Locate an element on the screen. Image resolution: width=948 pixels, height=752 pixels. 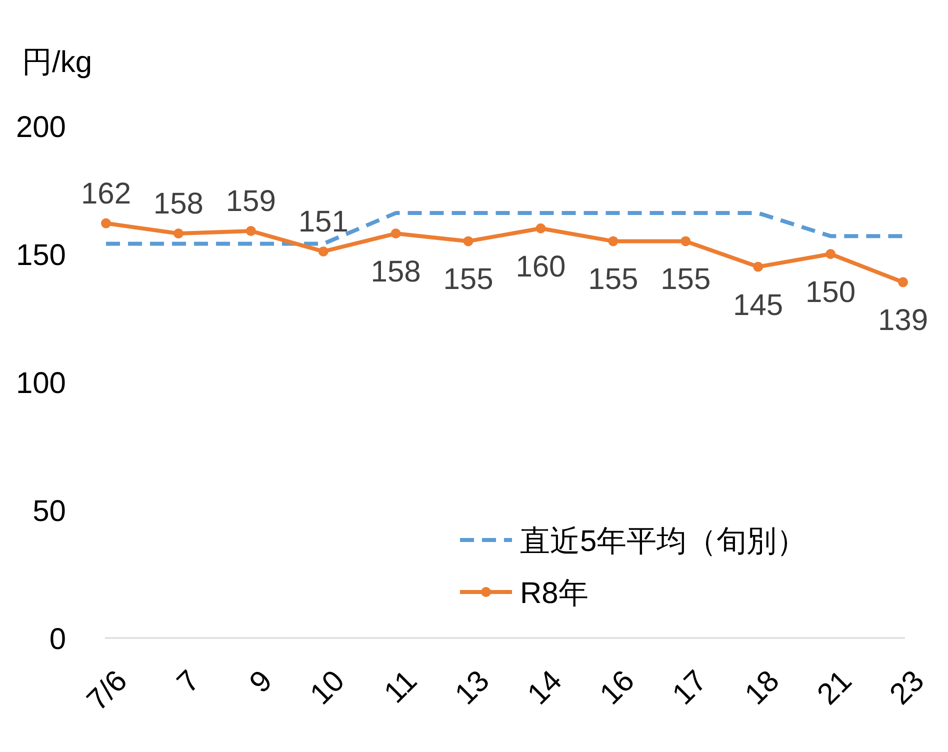
y-tick-label: 100 is located at coordinates (41, 383).